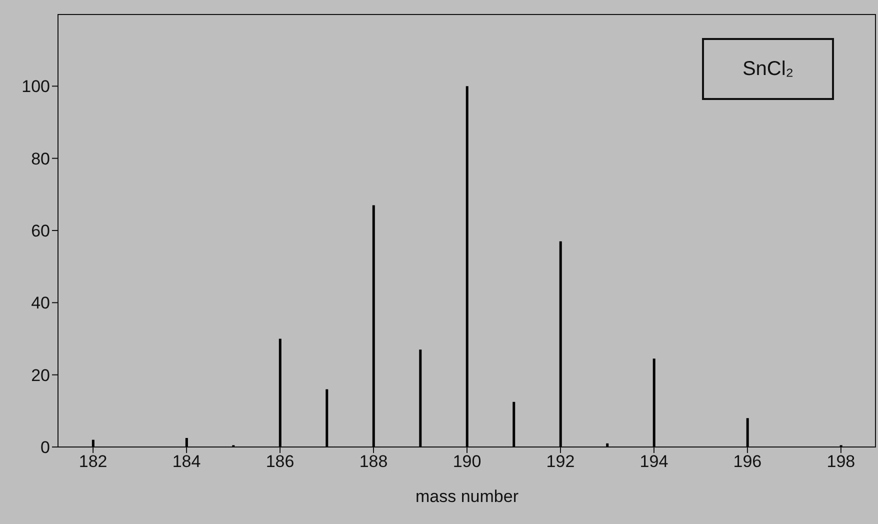 The height and width of the screenshot is (524, 878). Describe the element at coordinates (40, 231) in the screenshot. I see `y-tick-label: 60` at that location.